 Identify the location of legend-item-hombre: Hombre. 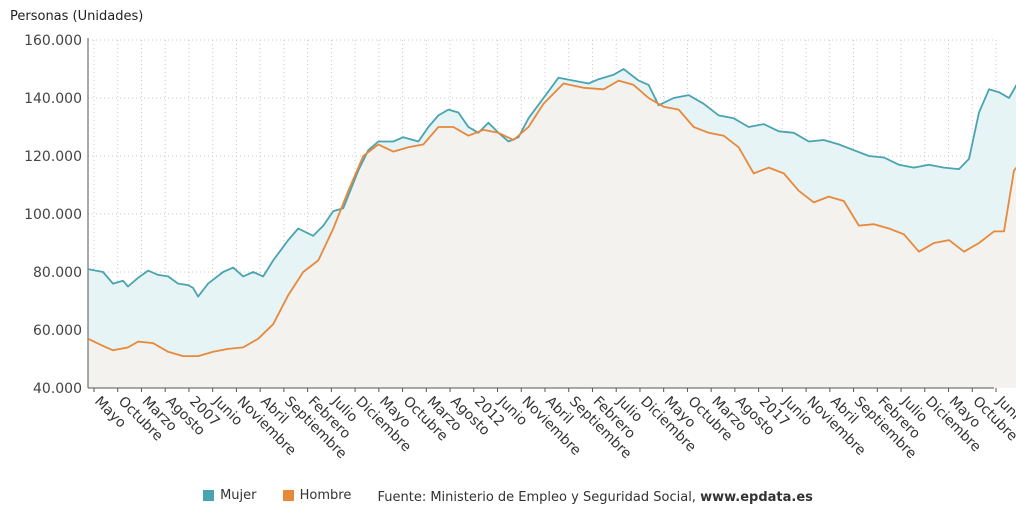
(317, 495).